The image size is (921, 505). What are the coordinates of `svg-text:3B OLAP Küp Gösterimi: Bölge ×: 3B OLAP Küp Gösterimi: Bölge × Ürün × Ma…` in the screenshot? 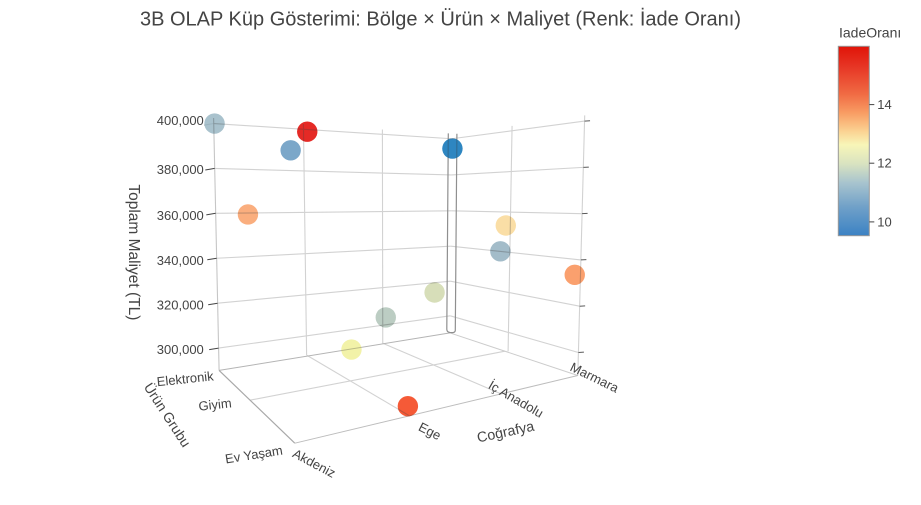 It's located at (440, 19).